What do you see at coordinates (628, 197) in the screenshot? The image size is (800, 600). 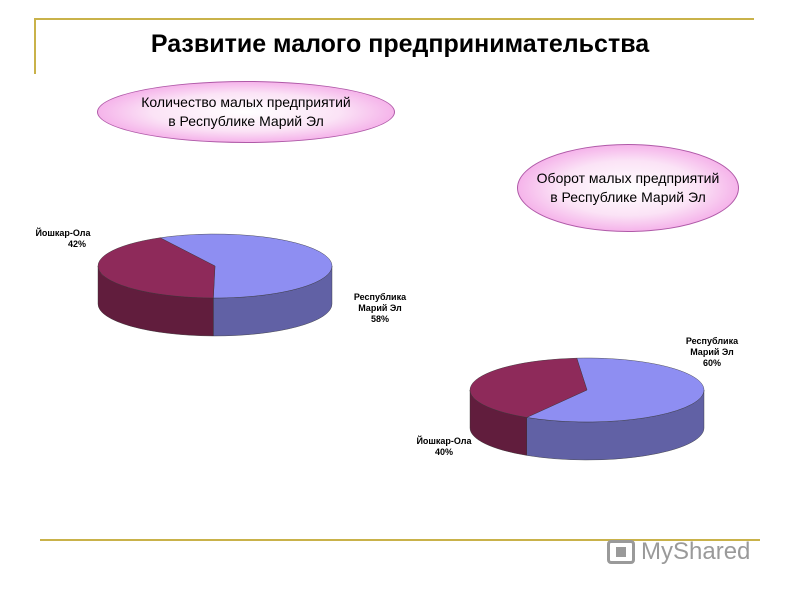 I see `chart2-title-line2: в Республике Марий Эл` at bounding box center [628, 197].